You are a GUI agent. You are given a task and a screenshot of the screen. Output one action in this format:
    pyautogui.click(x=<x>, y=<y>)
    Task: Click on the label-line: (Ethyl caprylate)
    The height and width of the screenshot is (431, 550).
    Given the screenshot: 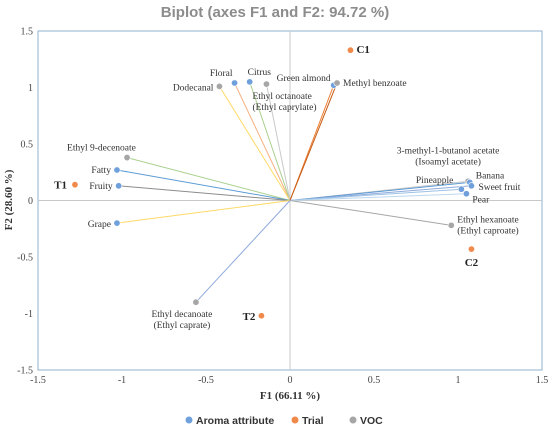 What is the action you would take?
    pyautogui.click(x=284, y=107)
    